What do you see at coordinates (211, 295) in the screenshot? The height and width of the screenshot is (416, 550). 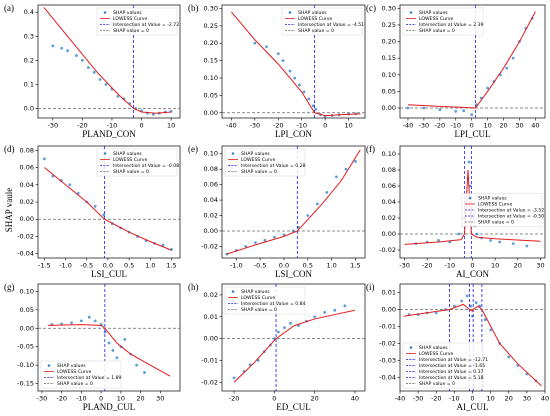 I see `y-tick-label: 0.02` at bounding box center [211, 295].